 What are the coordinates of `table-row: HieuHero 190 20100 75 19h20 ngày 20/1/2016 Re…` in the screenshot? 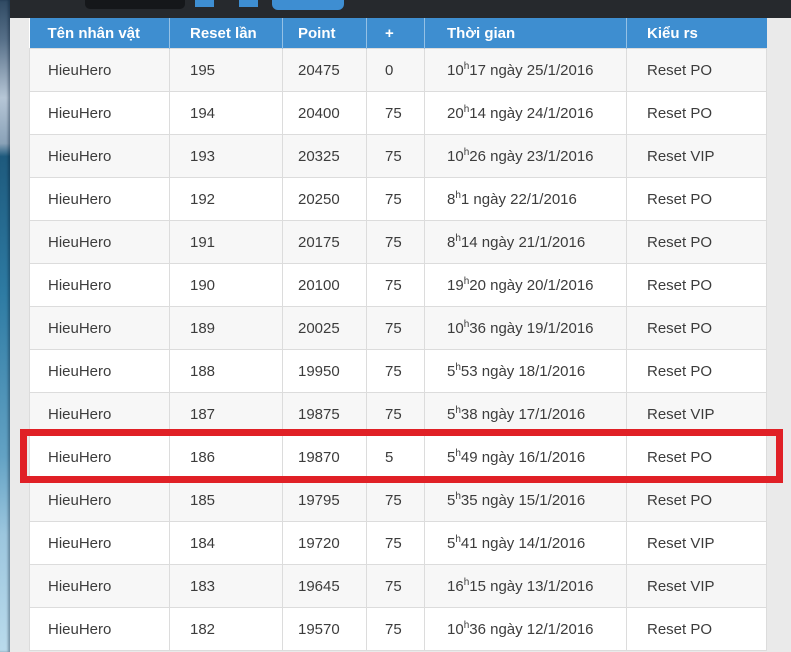 It's located at (398, 285).